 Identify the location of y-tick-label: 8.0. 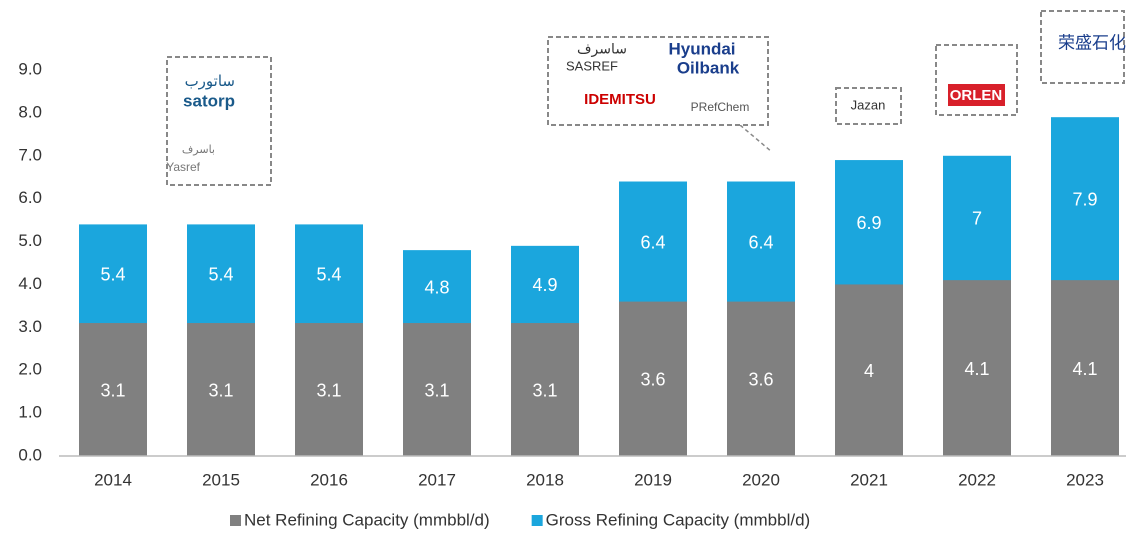
(30, 111).